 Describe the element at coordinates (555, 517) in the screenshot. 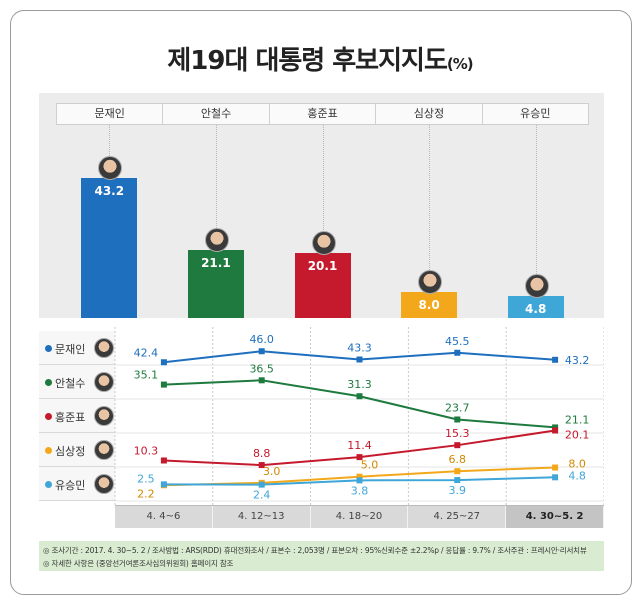

I see `x-tick-label: 4. 30~5. 2` at that location.